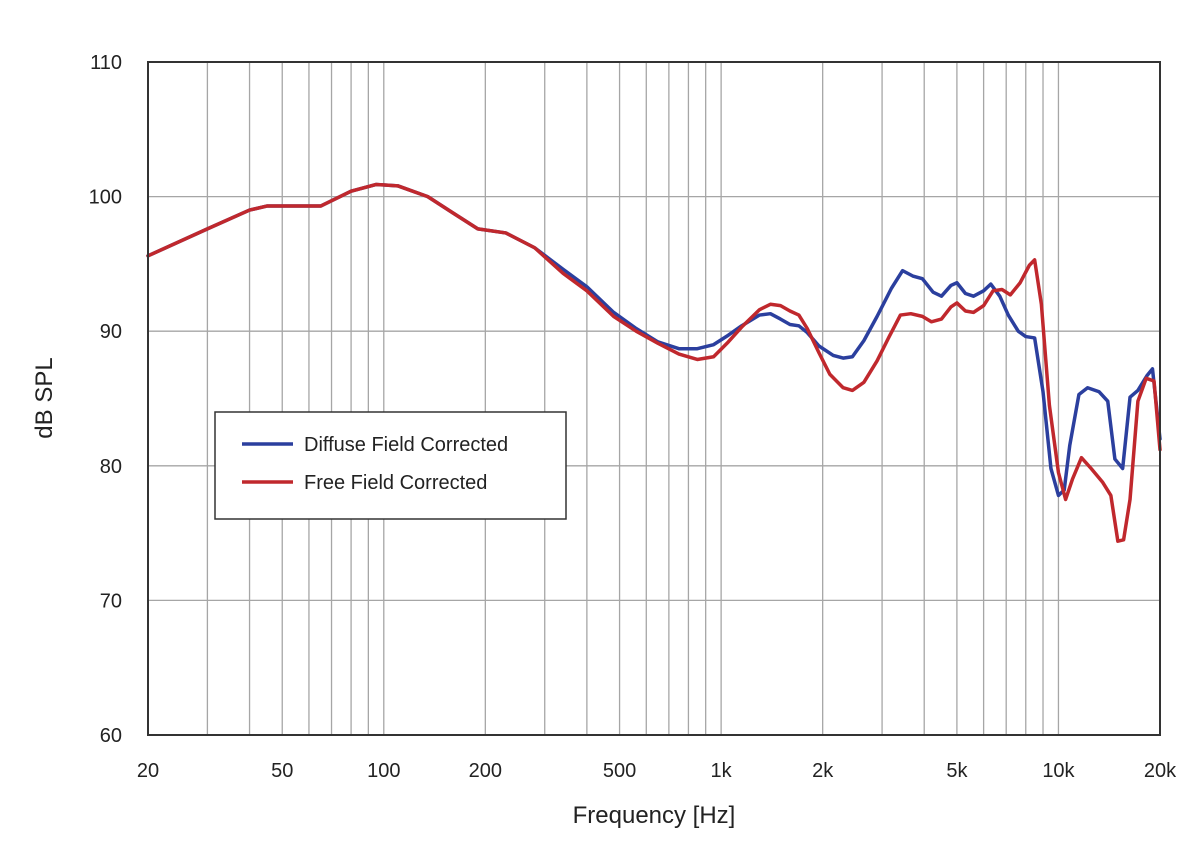  I want to click on y-tick-label: 90, so click(111, 332).